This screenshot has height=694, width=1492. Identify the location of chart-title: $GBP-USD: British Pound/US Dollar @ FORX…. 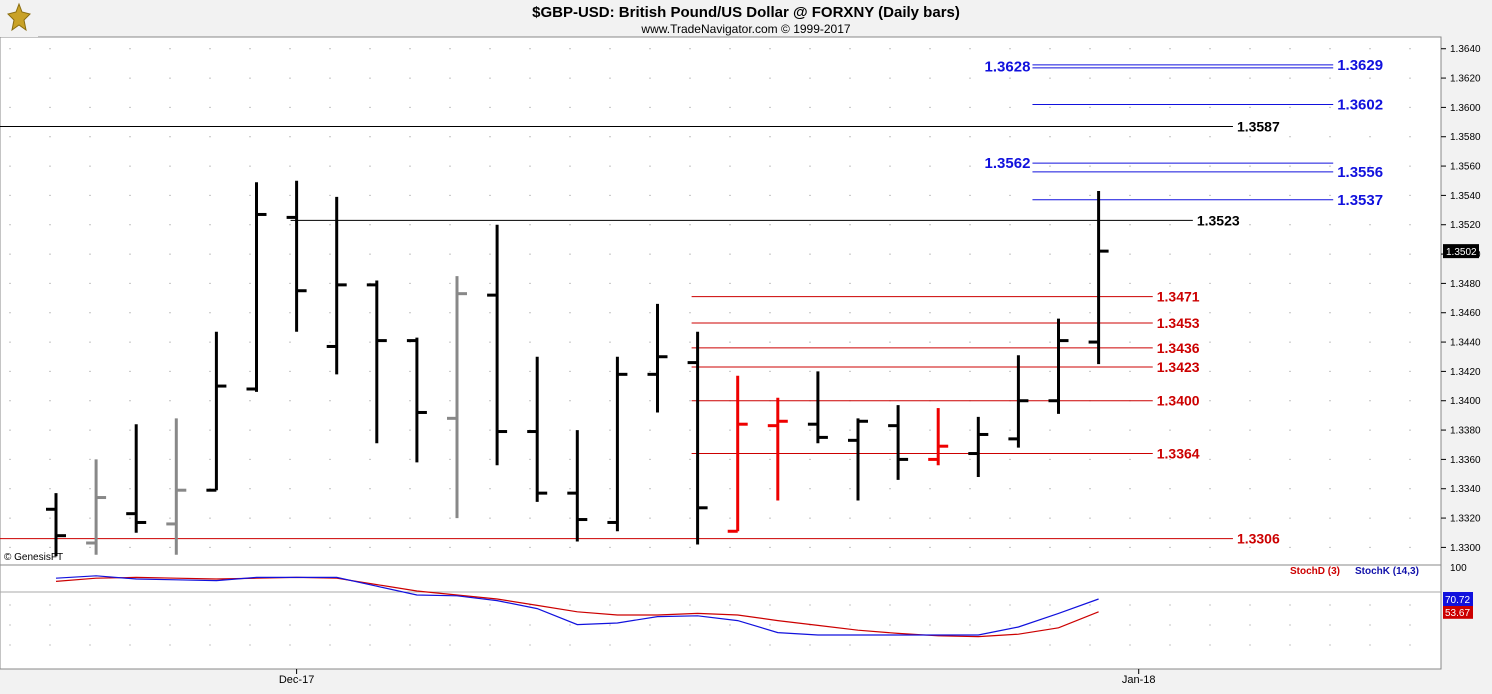
(746, 12).